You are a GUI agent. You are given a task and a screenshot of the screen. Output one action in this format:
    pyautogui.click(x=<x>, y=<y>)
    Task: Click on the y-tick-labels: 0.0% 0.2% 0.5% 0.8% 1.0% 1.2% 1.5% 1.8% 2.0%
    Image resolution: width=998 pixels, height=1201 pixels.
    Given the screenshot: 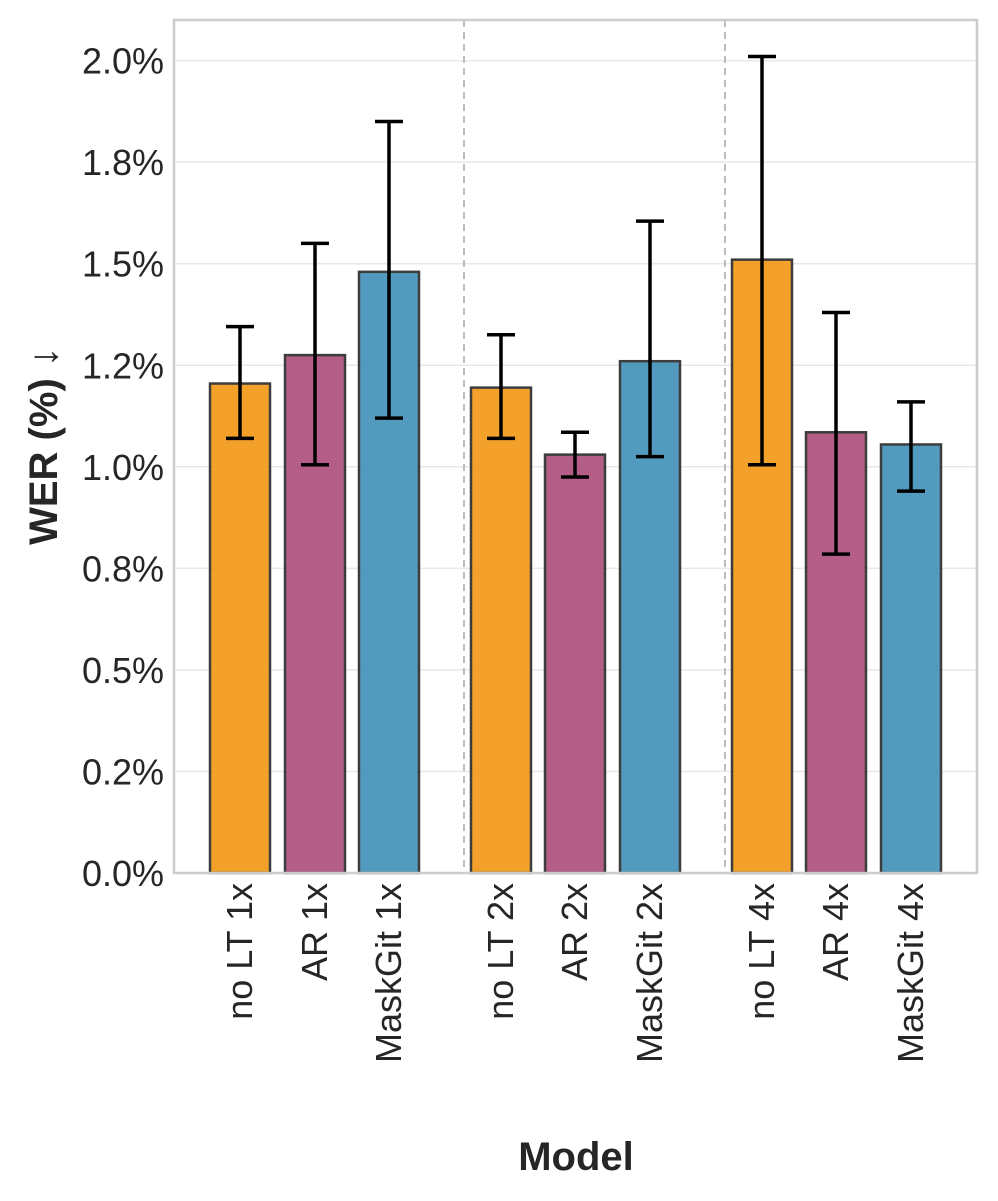 What is the action you would take?
    pyautogui.click(x=123, y=467)
    